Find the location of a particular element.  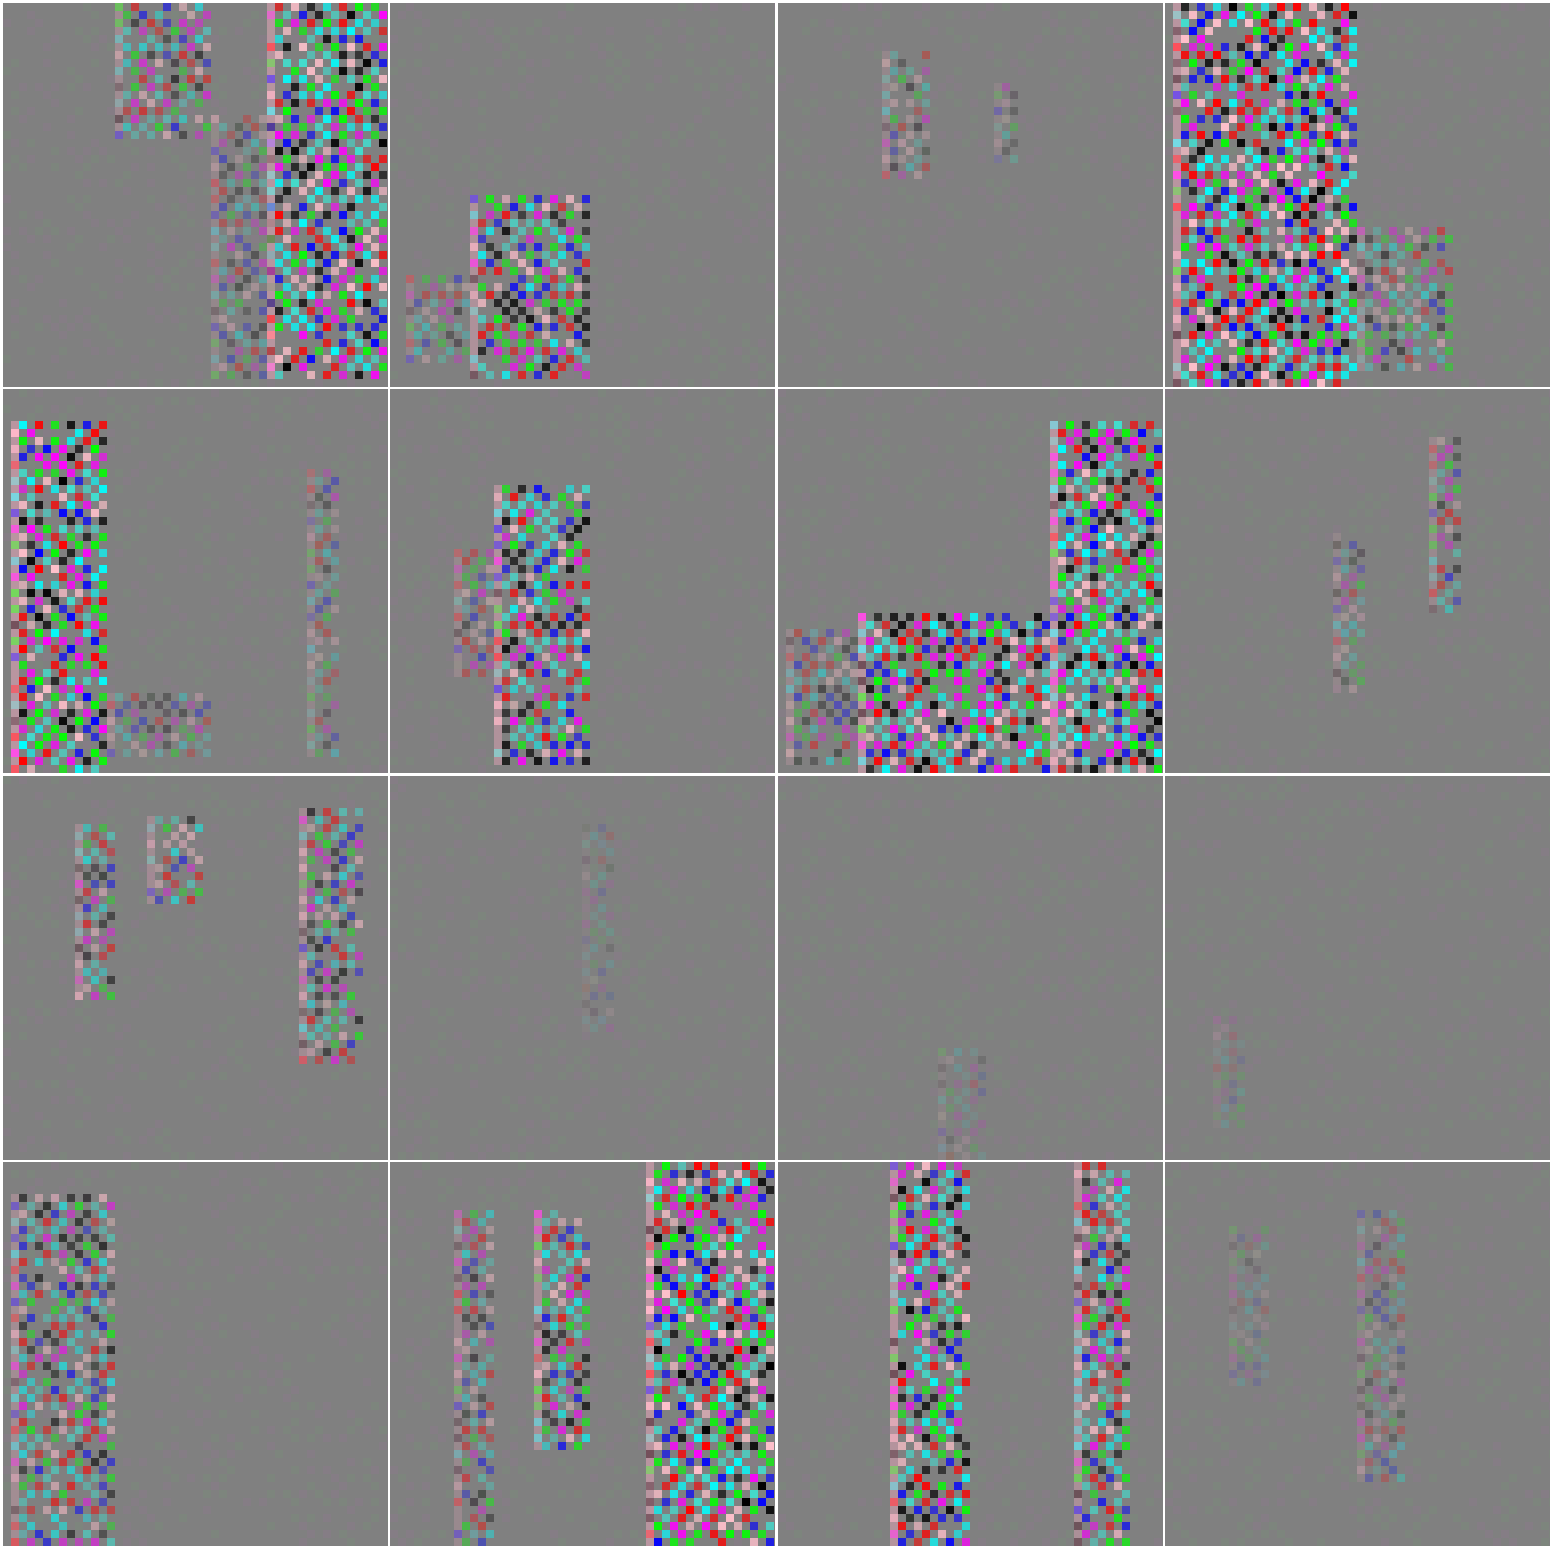

tile-r2c4 is located at coordinates (1357, 581).